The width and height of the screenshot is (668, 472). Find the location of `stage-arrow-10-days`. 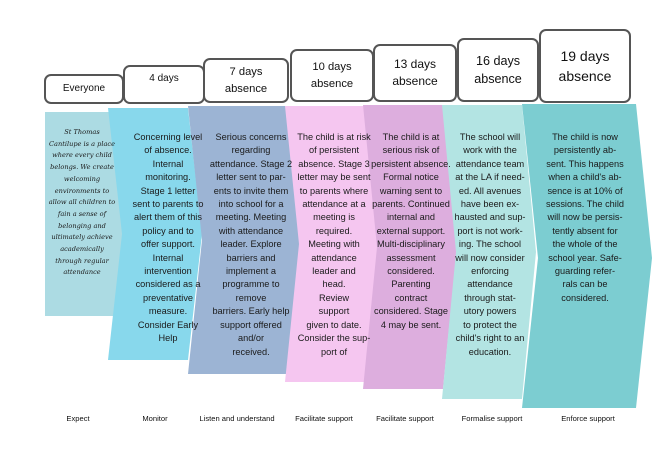

stage-arrow-10-days is located at coordinates (332, 244).